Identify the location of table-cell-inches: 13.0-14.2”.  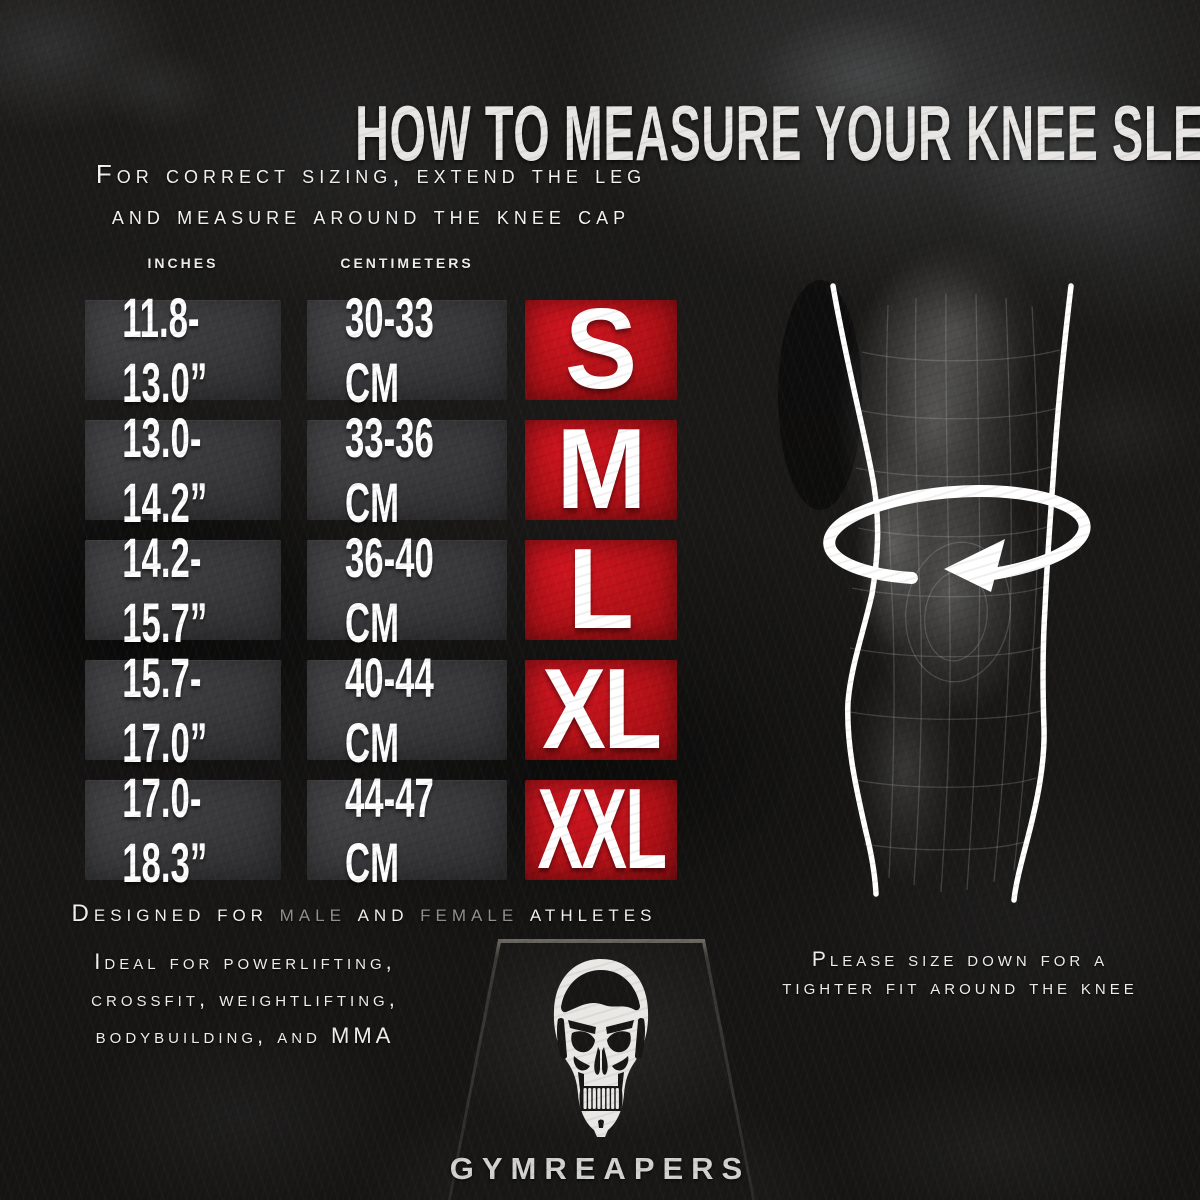
(183, 470).